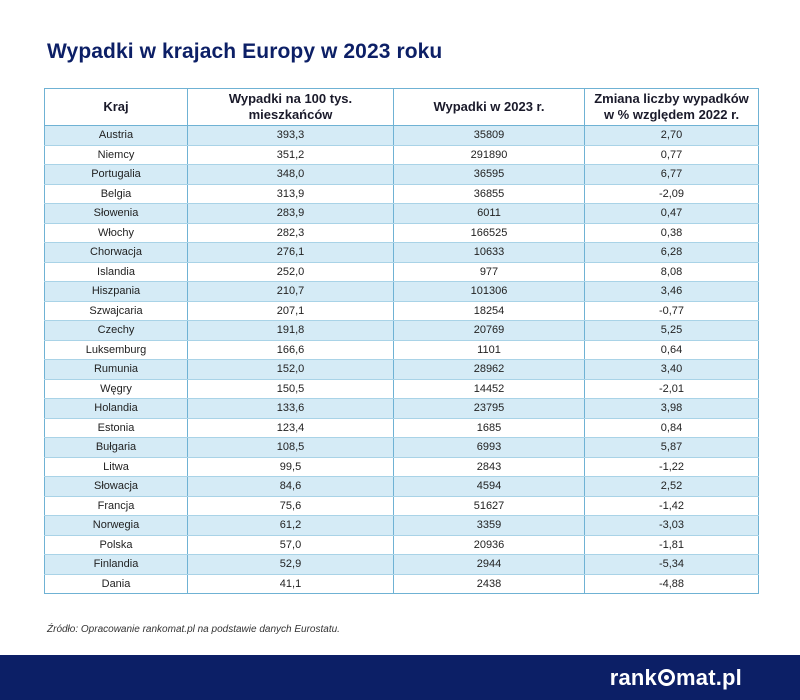  Describe the element at coordinates (290, 486) in the screenshot. I see `cell-accidents-per-100k: 84,6` at that location.